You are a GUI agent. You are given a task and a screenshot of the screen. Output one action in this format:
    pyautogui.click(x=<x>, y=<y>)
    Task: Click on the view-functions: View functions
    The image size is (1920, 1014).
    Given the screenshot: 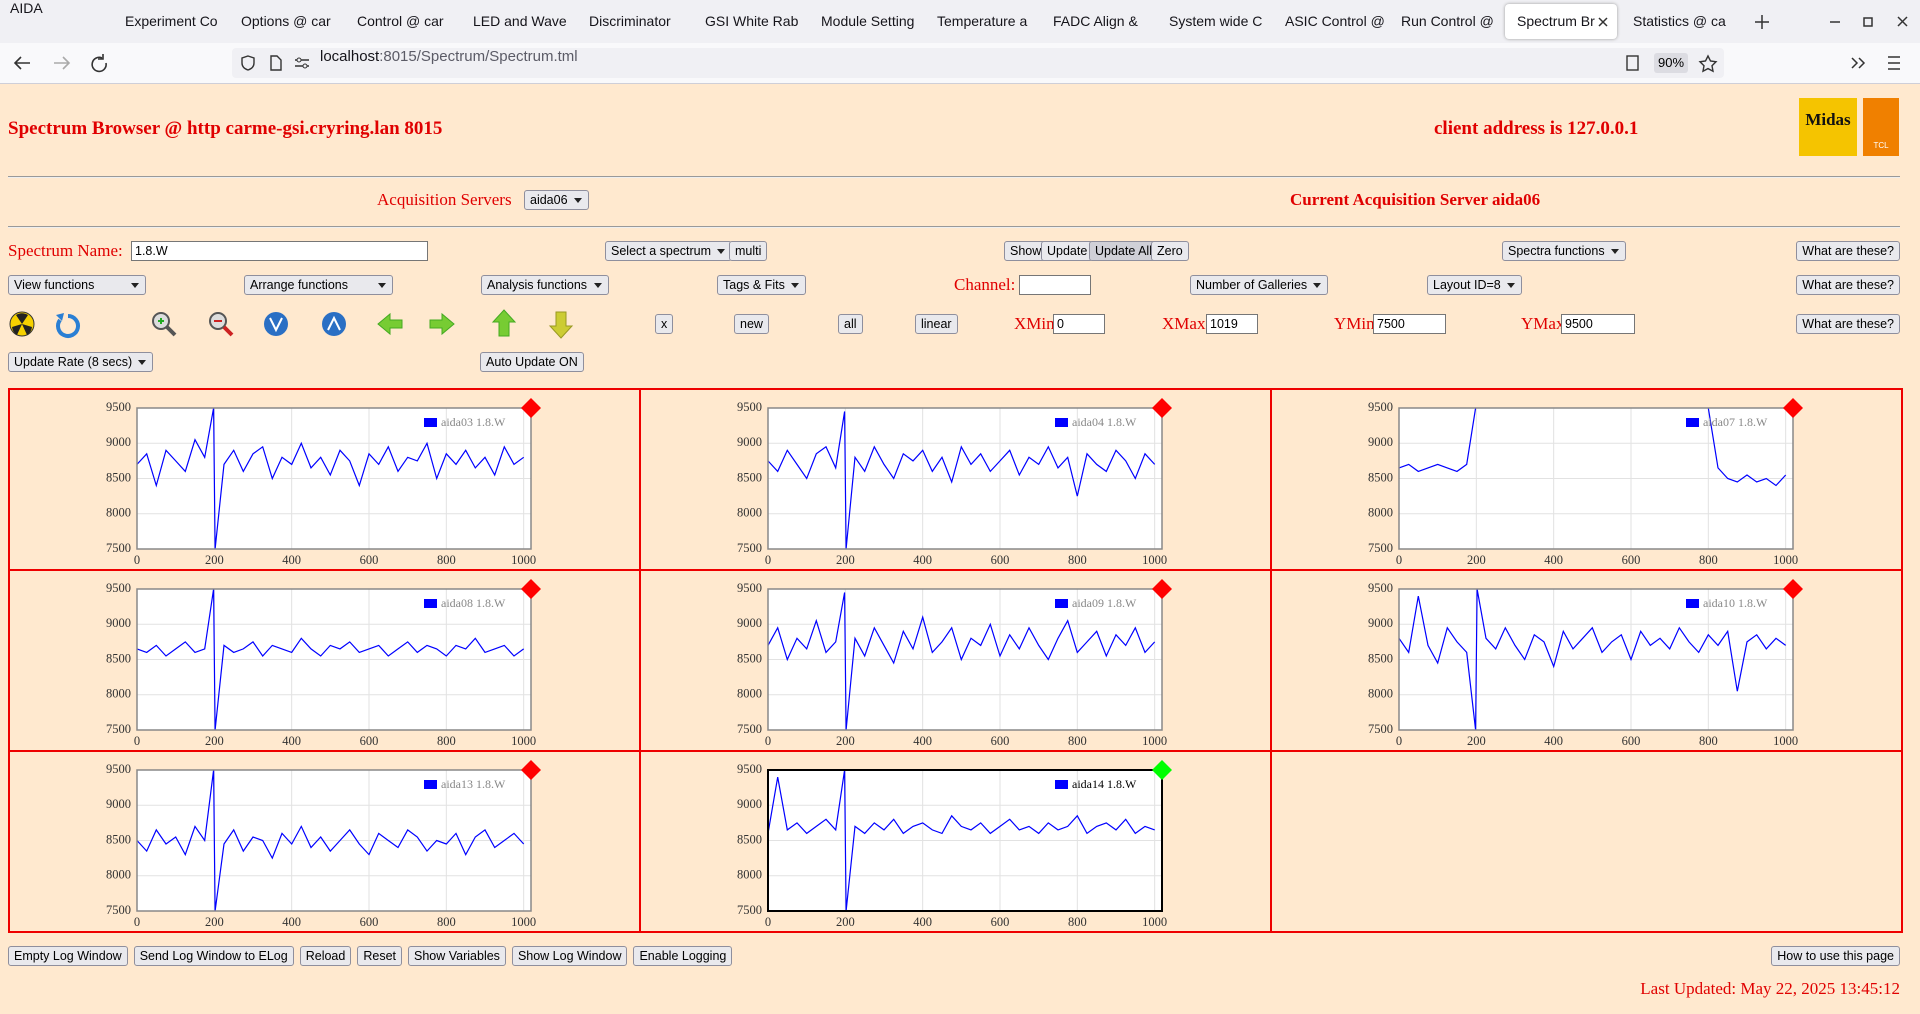 What is the action you would take?
    pyautogui.click(x=77, y=285)
    